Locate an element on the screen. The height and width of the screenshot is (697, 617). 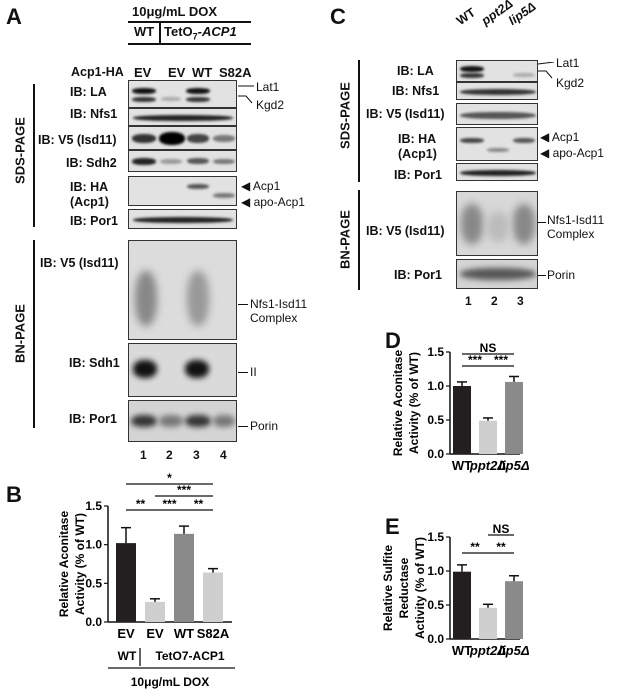
label-connector is located at coordinates (246, 94).